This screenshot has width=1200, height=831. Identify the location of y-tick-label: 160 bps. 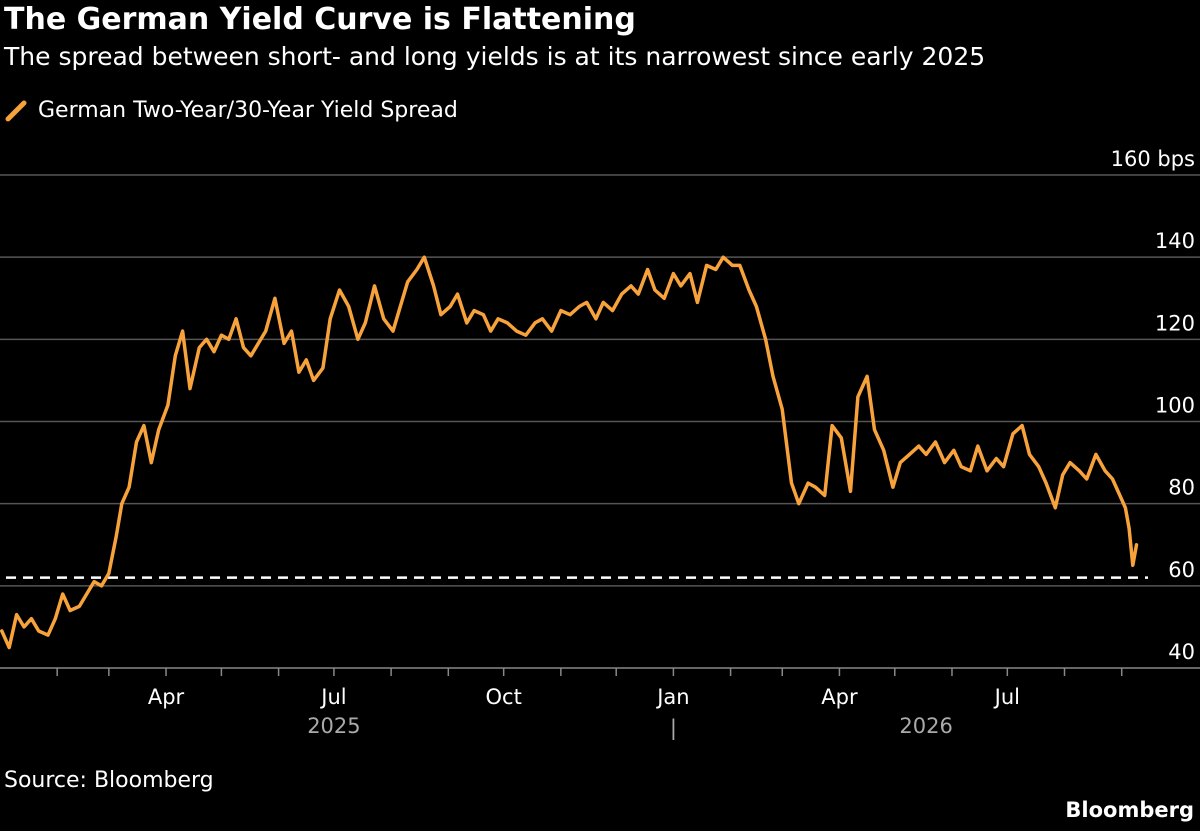
(1153, 159).